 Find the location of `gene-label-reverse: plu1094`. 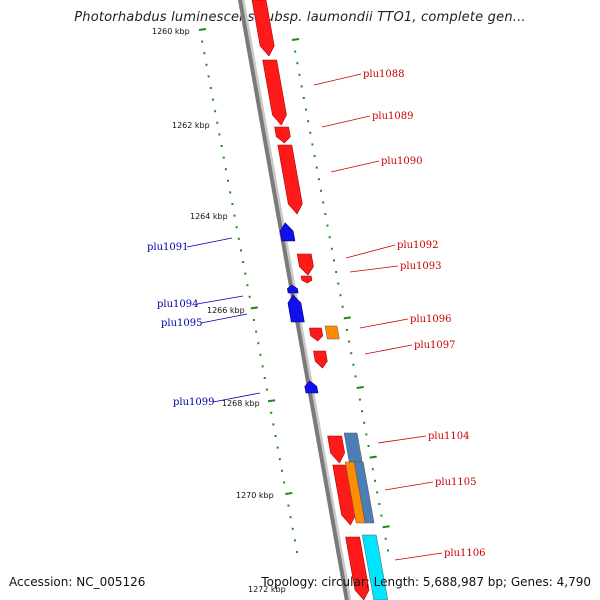

gene-label-reverse: plu1094 is located at coordinates (178, 304).